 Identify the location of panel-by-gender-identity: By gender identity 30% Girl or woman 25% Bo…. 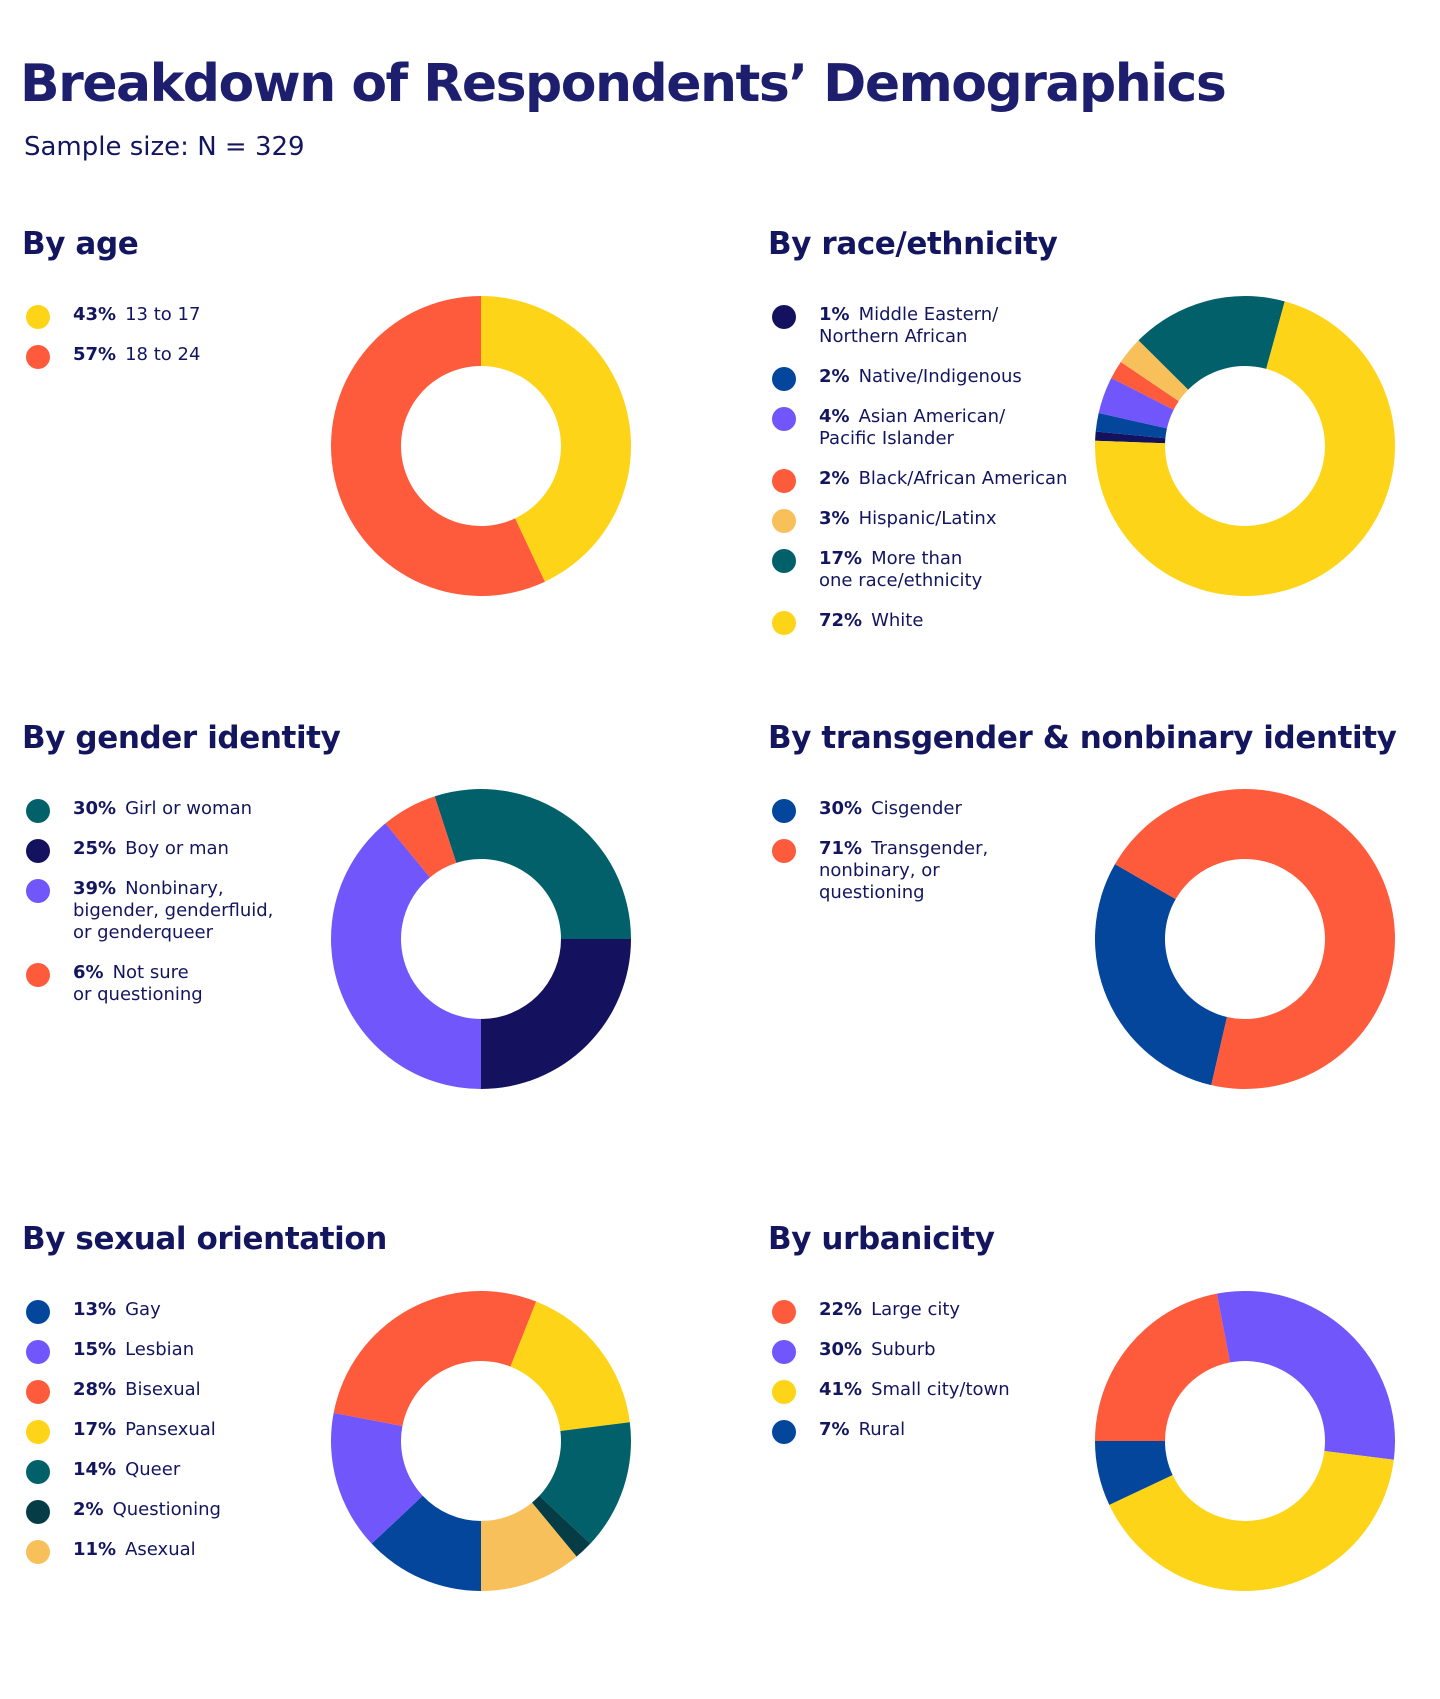
(372, 955).